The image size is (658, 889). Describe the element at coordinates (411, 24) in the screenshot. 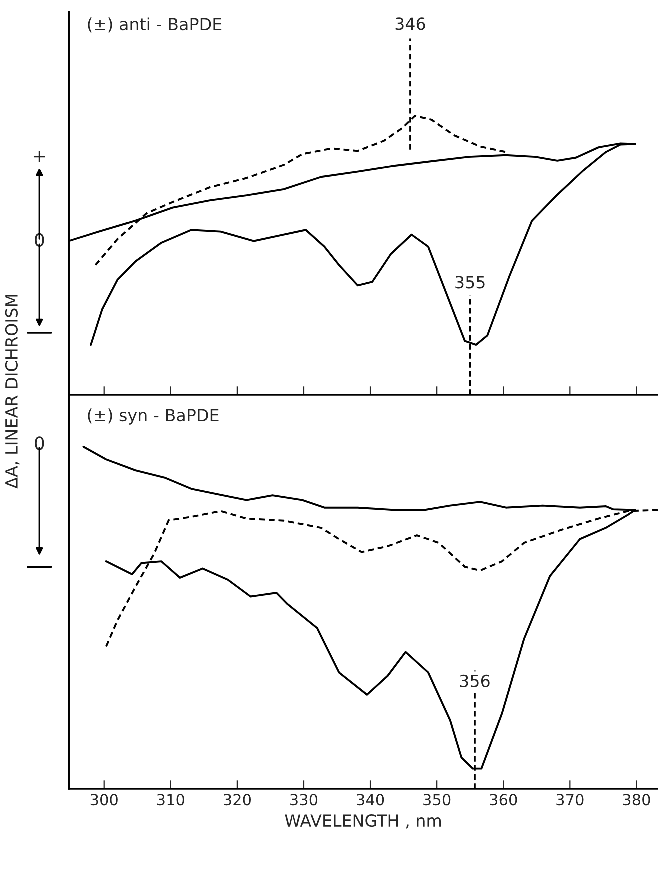

I see `ref-line-label: 346` at that location.